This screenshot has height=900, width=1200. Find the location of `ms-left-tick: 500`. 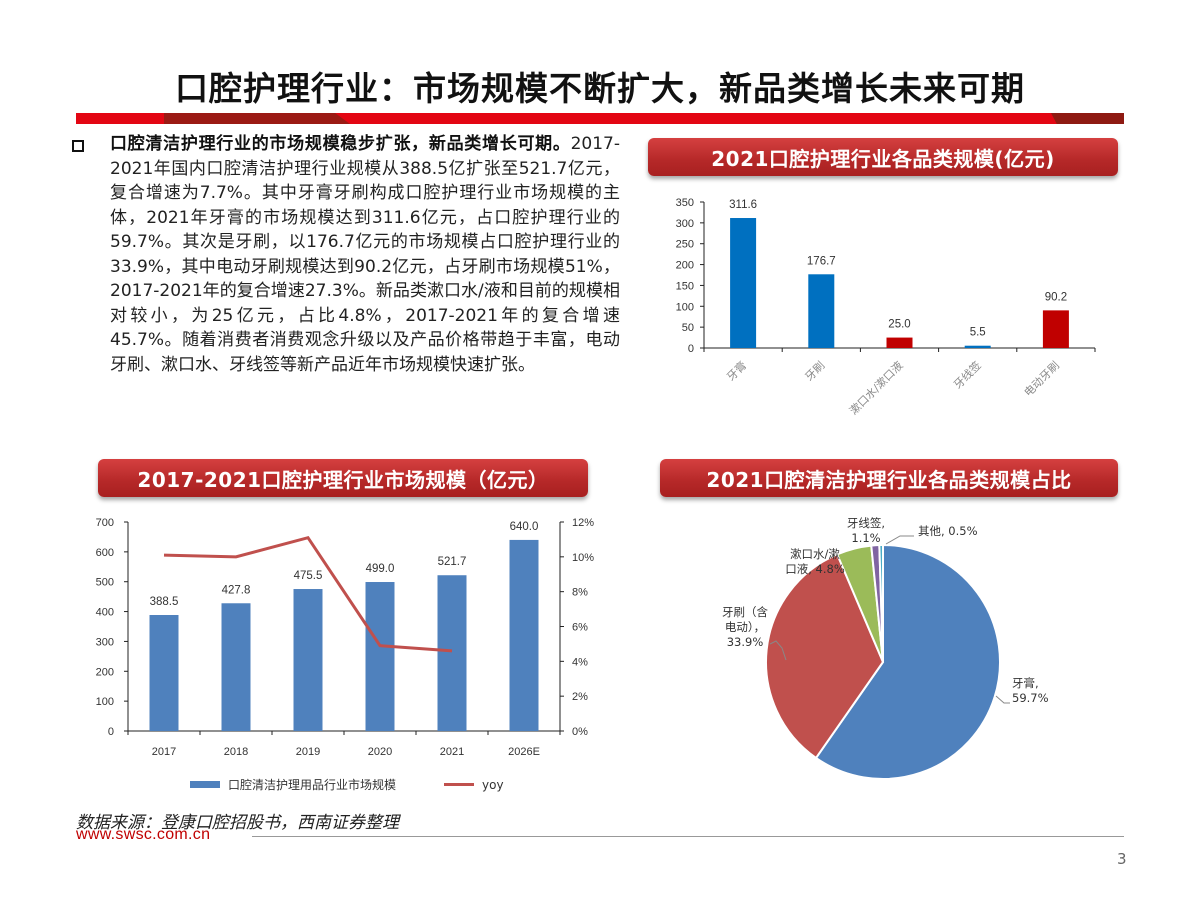

ms-left-tick: 500 is located at coordinates (105, 583).